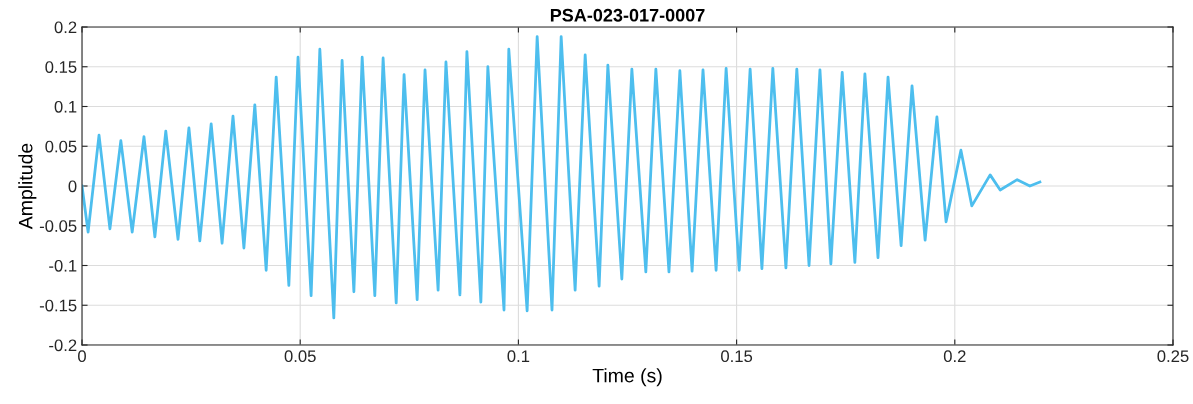 The image size is (1193, 404). Describe the element at coordinates (954, 356) in the screenshot. I see `x-tick-label: 0.2` at that location.